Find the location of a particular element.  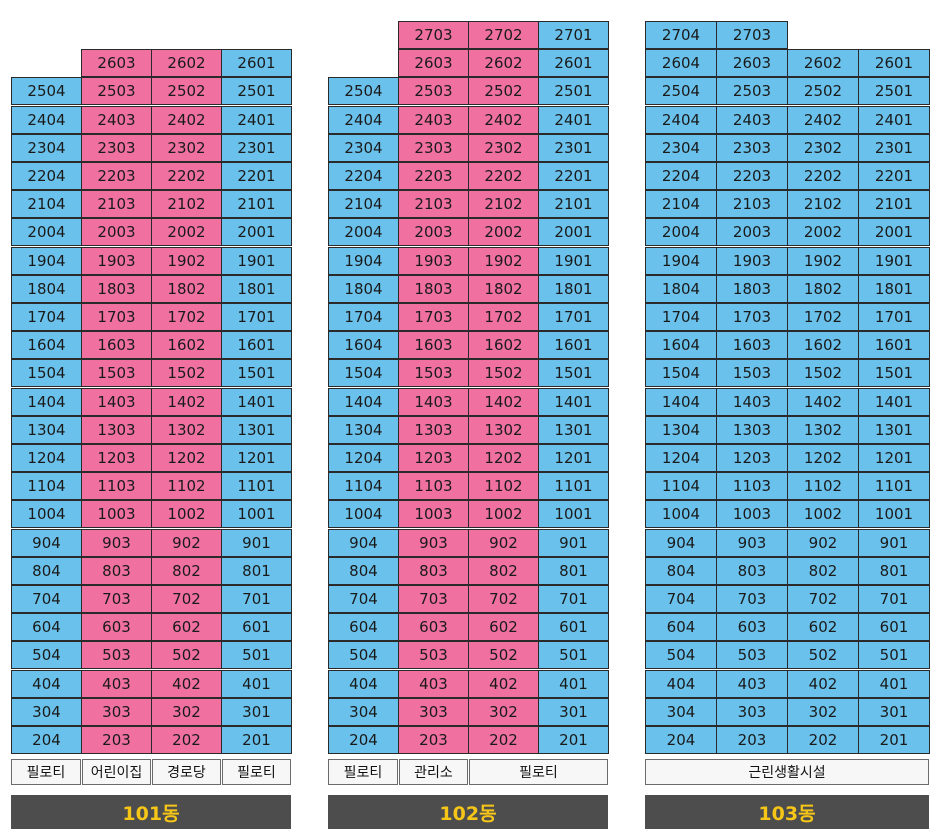

unit-cell: 1501 is located at coordinates (256, 373).